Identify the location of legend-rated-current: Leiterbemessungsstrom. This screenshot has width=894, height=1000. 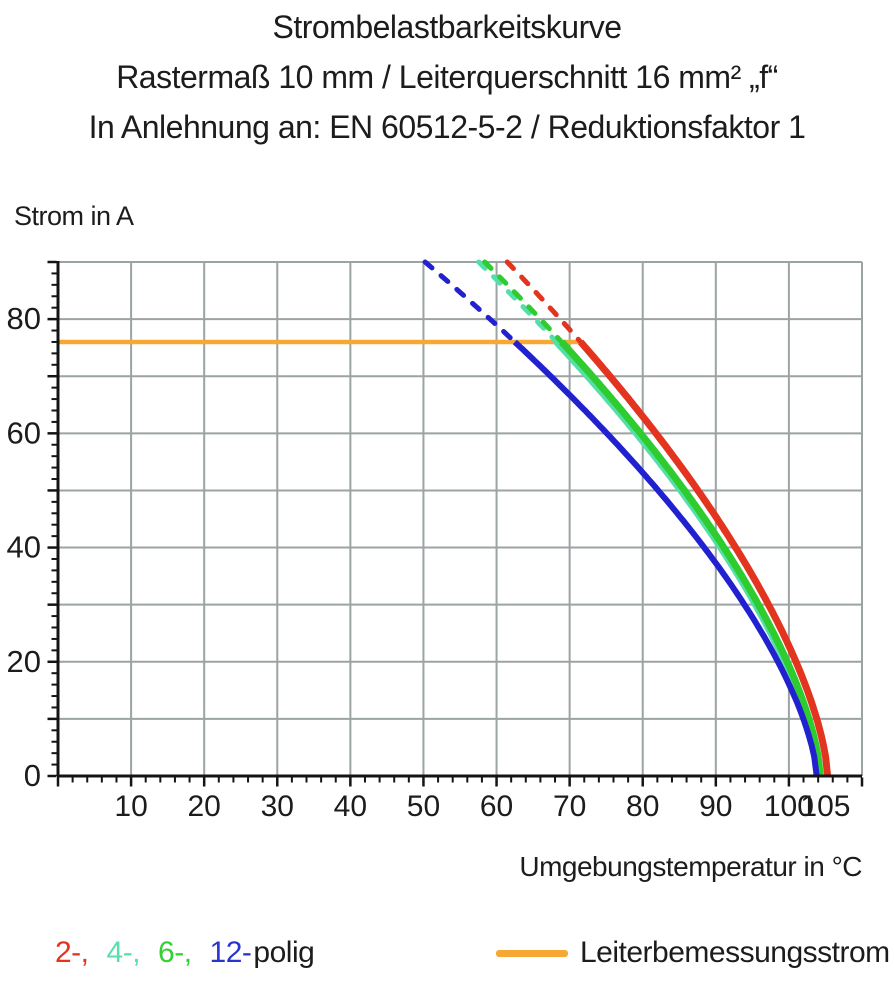
(693, 953).